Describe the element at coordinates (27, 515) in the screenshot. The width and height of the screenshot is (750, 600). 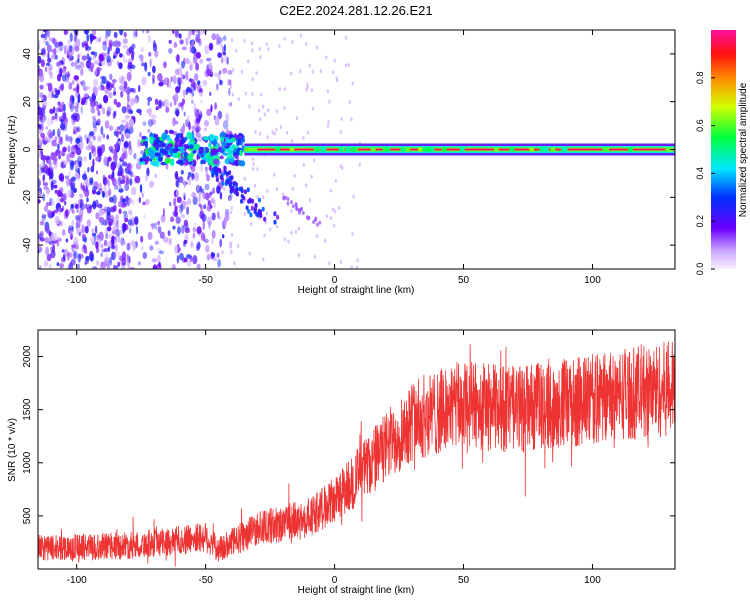
I see `y-tick-label: 500` at that location.